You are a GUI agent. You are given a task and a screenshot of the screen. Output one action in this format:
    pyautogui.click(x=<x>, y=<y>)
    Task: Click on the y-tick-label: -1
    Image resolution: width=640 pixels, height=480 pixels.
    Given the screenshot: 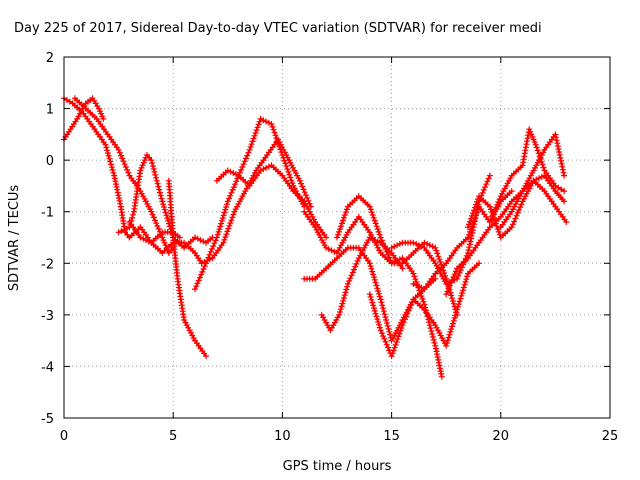 What is the action you would take?
    pyautogui.click(x=47, y=213)
    